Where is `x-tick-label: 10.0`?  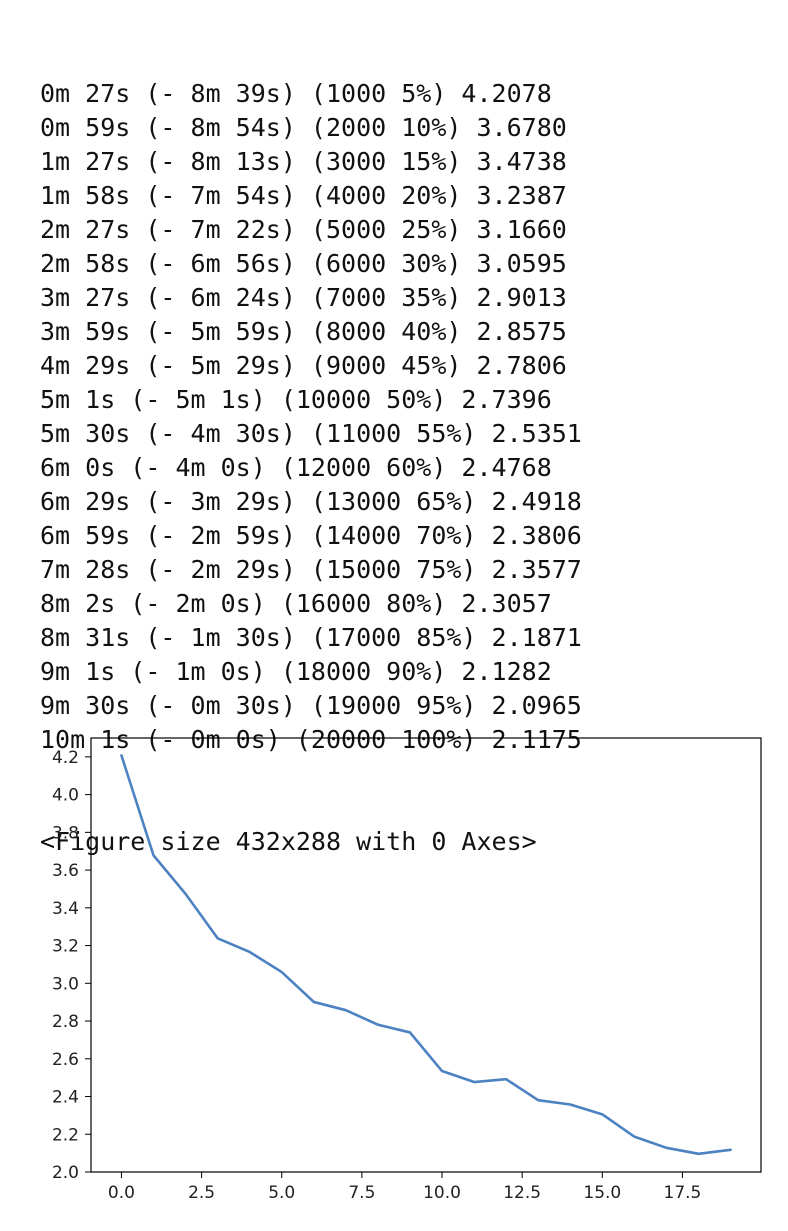 x-tick-label: 10.0 is located at coordinates (442, 1193).